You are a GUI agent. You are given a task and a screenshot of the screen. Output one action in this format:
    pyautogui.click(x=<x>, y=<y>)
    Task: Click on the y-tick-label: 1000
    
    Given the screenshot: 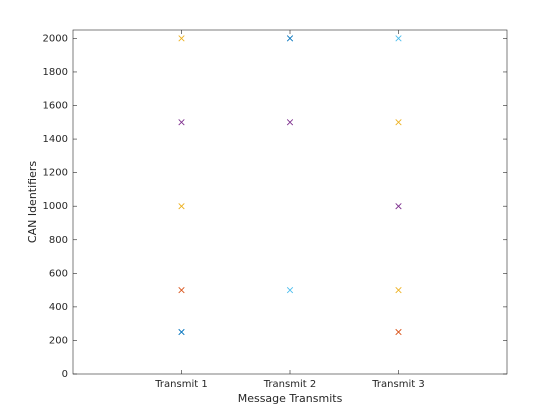 What is the action you would take?
    pyautogui.click(x=55, y=206)
    